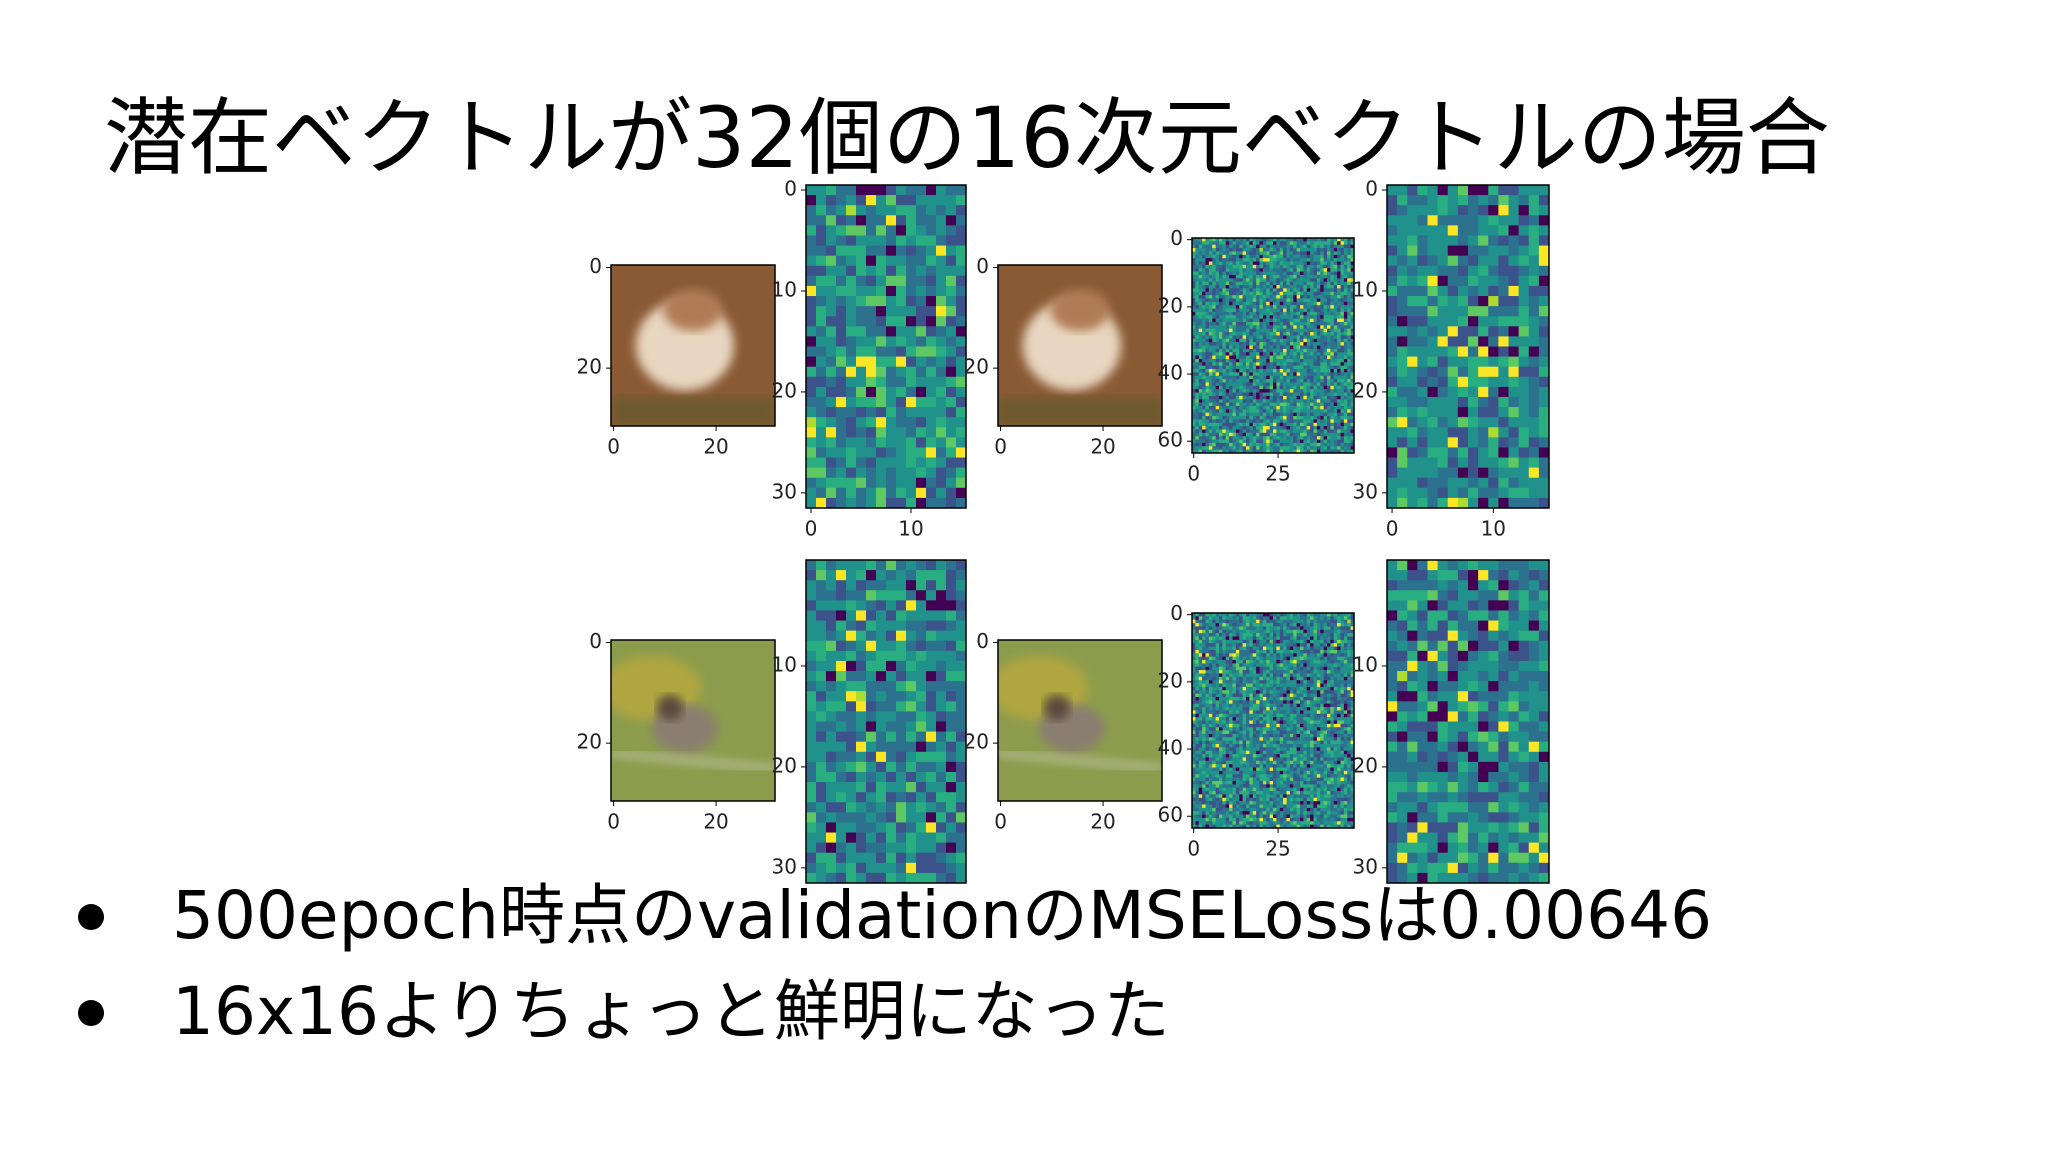  I want to click on x-tick-label: 25, so click(1277, 474).